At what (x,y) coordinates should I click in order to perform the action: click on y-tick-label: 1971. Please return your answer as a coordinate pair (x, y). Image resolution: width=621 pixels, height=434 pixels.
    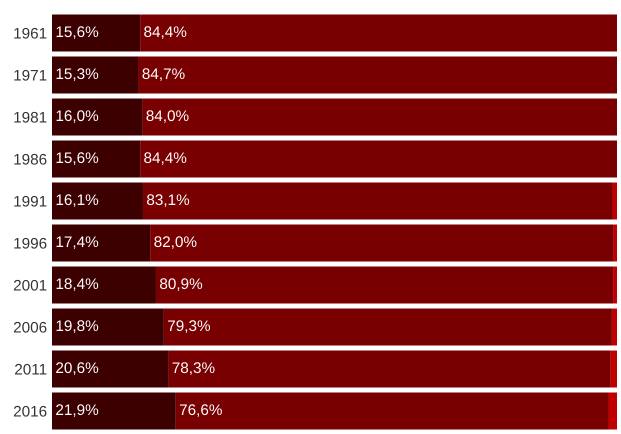
    Looking at the image, I should click on (30, 75).